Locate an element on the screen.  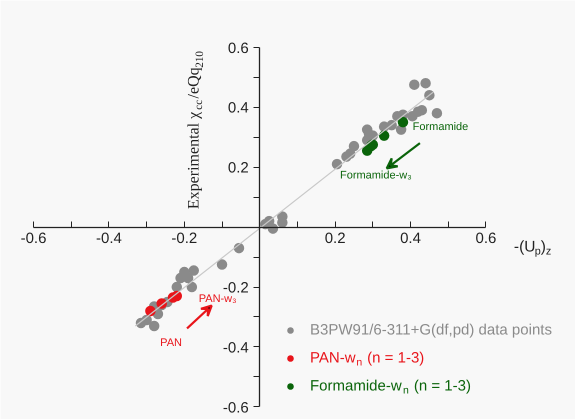
y-tick-label: -0.4 is located at coordinates (235, 347).